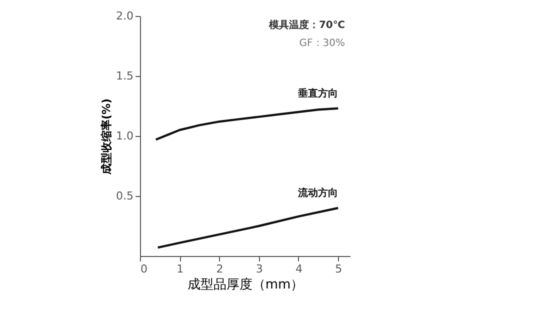 The height and width of the screenshot is (333, 542). What do you see at coordinates (322, 43) in the screenshot?
I see `annotation: GF：30%` at bounding box center [322, 43].